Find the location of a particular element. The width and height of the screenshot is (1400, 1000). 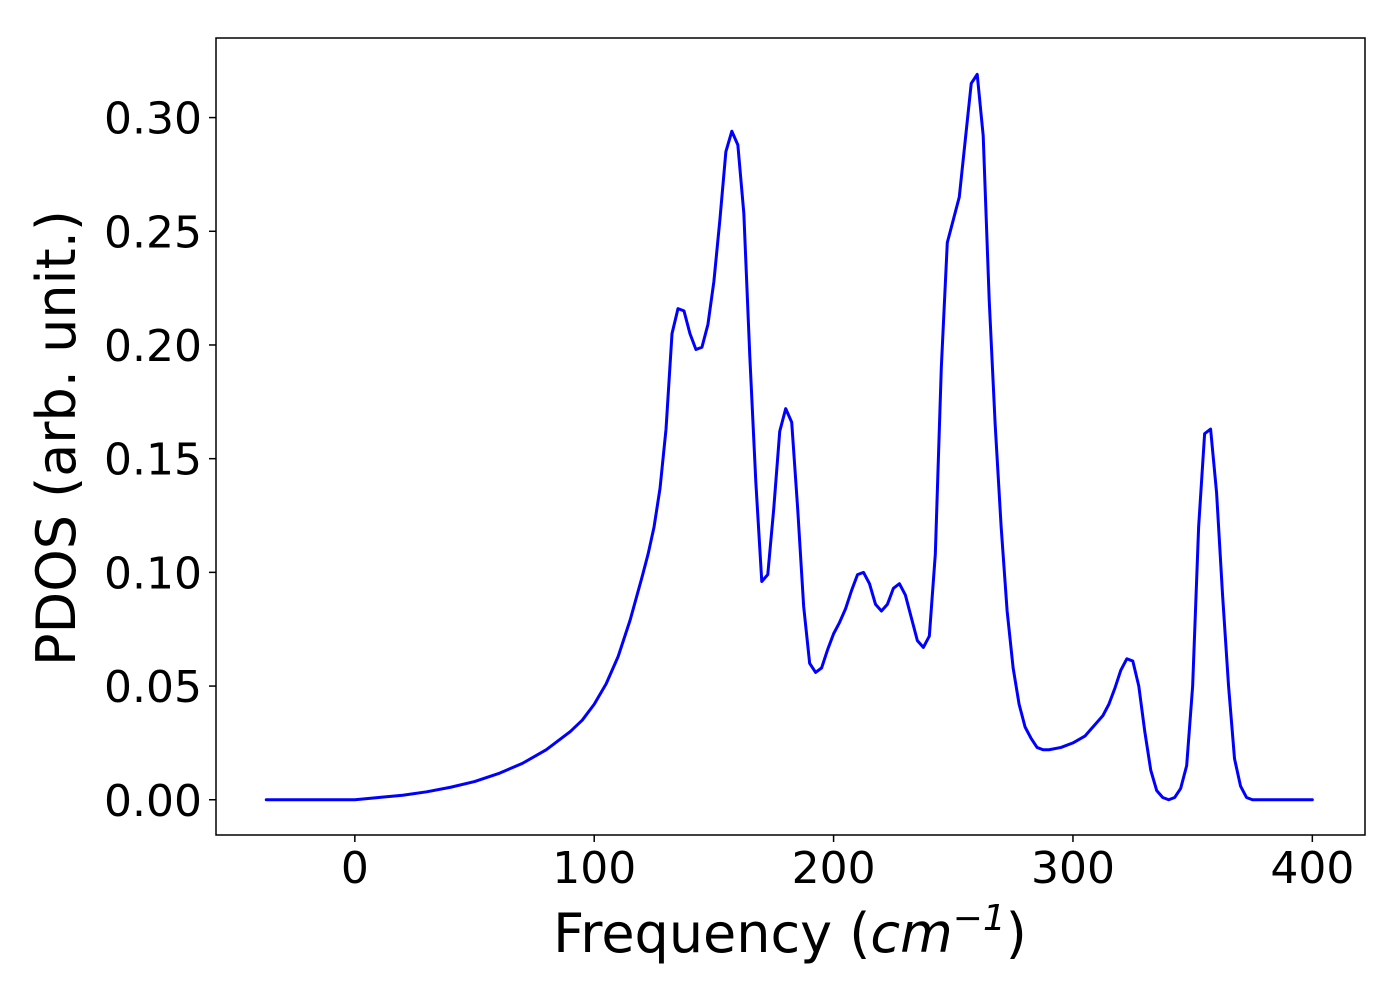

x-axis-ticks is located at coordinates (834, 838).